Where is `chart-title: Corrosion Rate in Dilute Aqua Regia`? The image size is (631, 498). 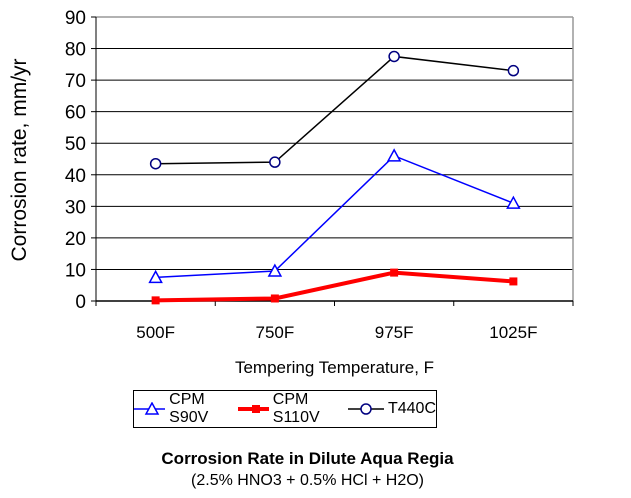 chart-title: Corrosion Rate in Dilute Aqua Regia is located at coordinates (307, 458).